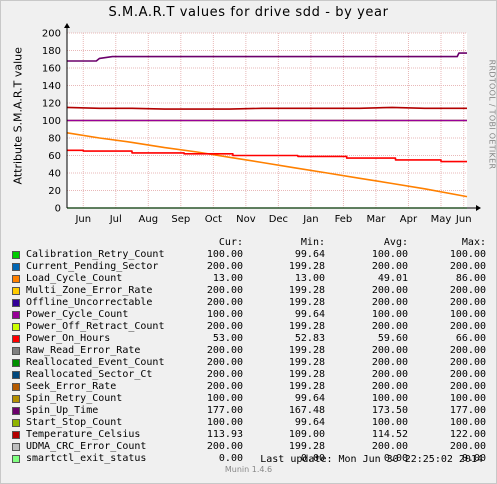 This screenshot has height=484, width=497. I want to click on legend-row: Spin_Up_Time 177.00 167.48 173.50 177.00, so click(249, 411).